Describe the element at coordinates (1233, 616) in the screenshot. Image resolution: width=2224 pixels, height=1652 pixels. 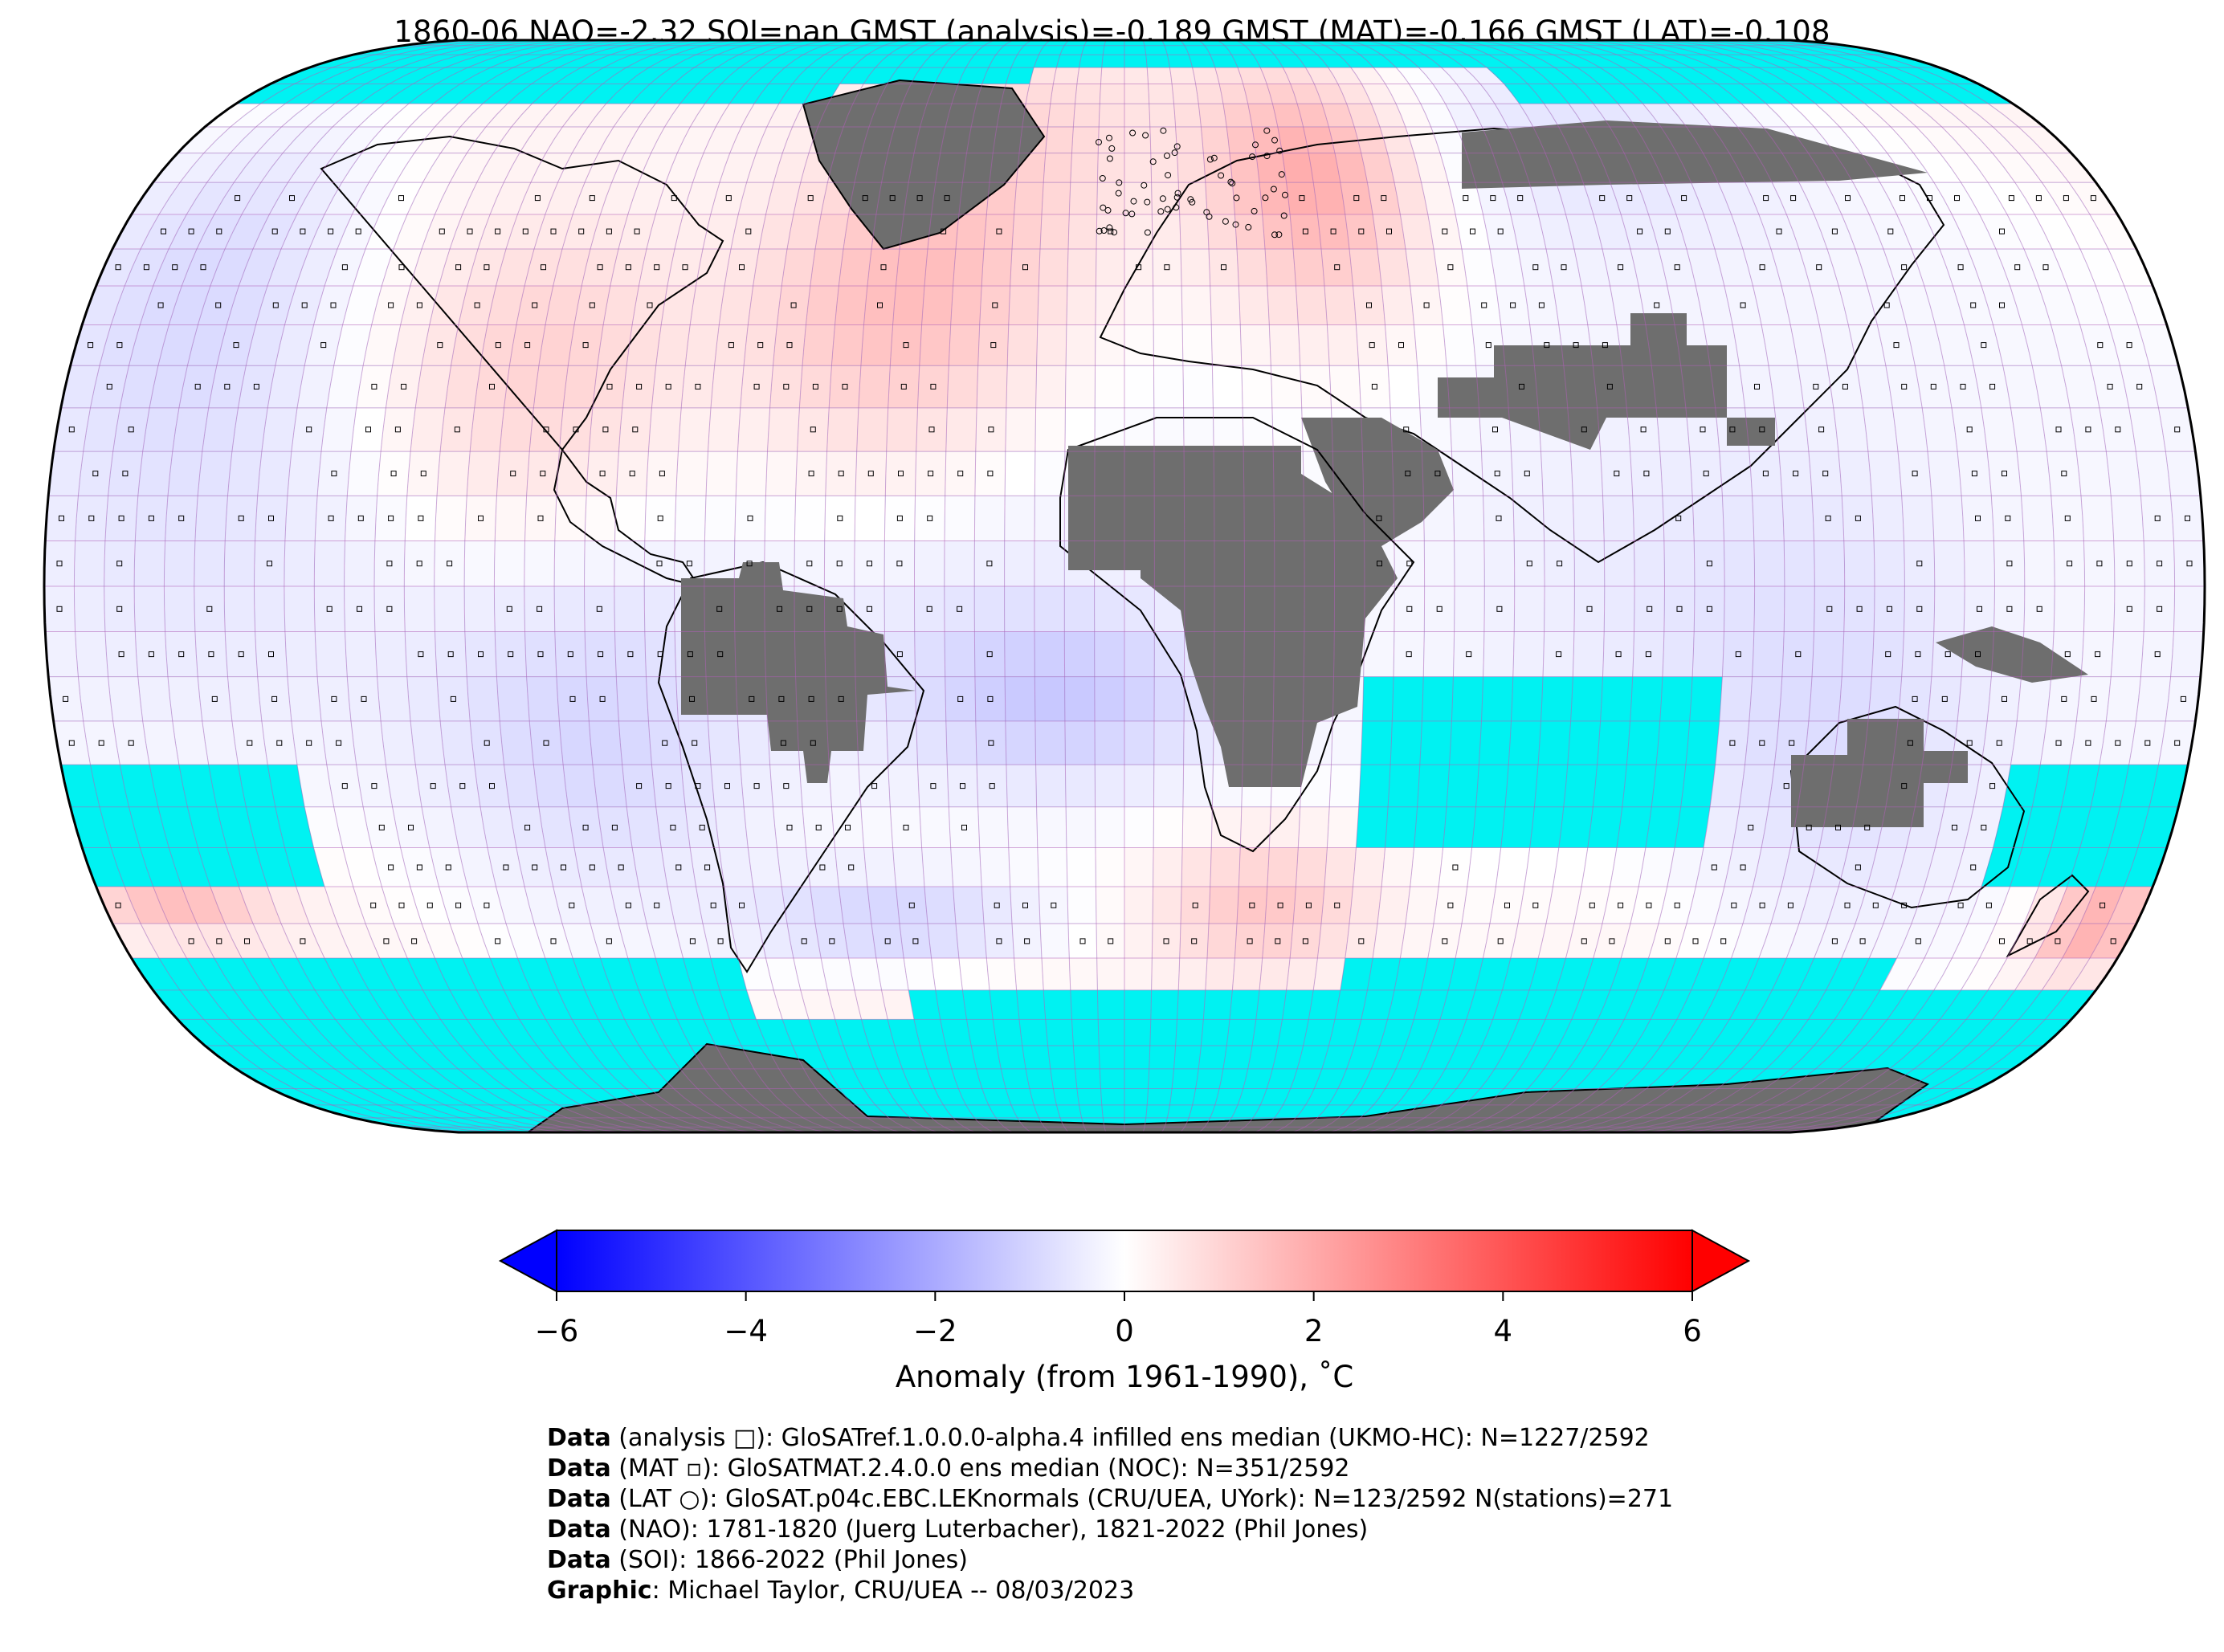
I see `land-nodata-africa` at that location.